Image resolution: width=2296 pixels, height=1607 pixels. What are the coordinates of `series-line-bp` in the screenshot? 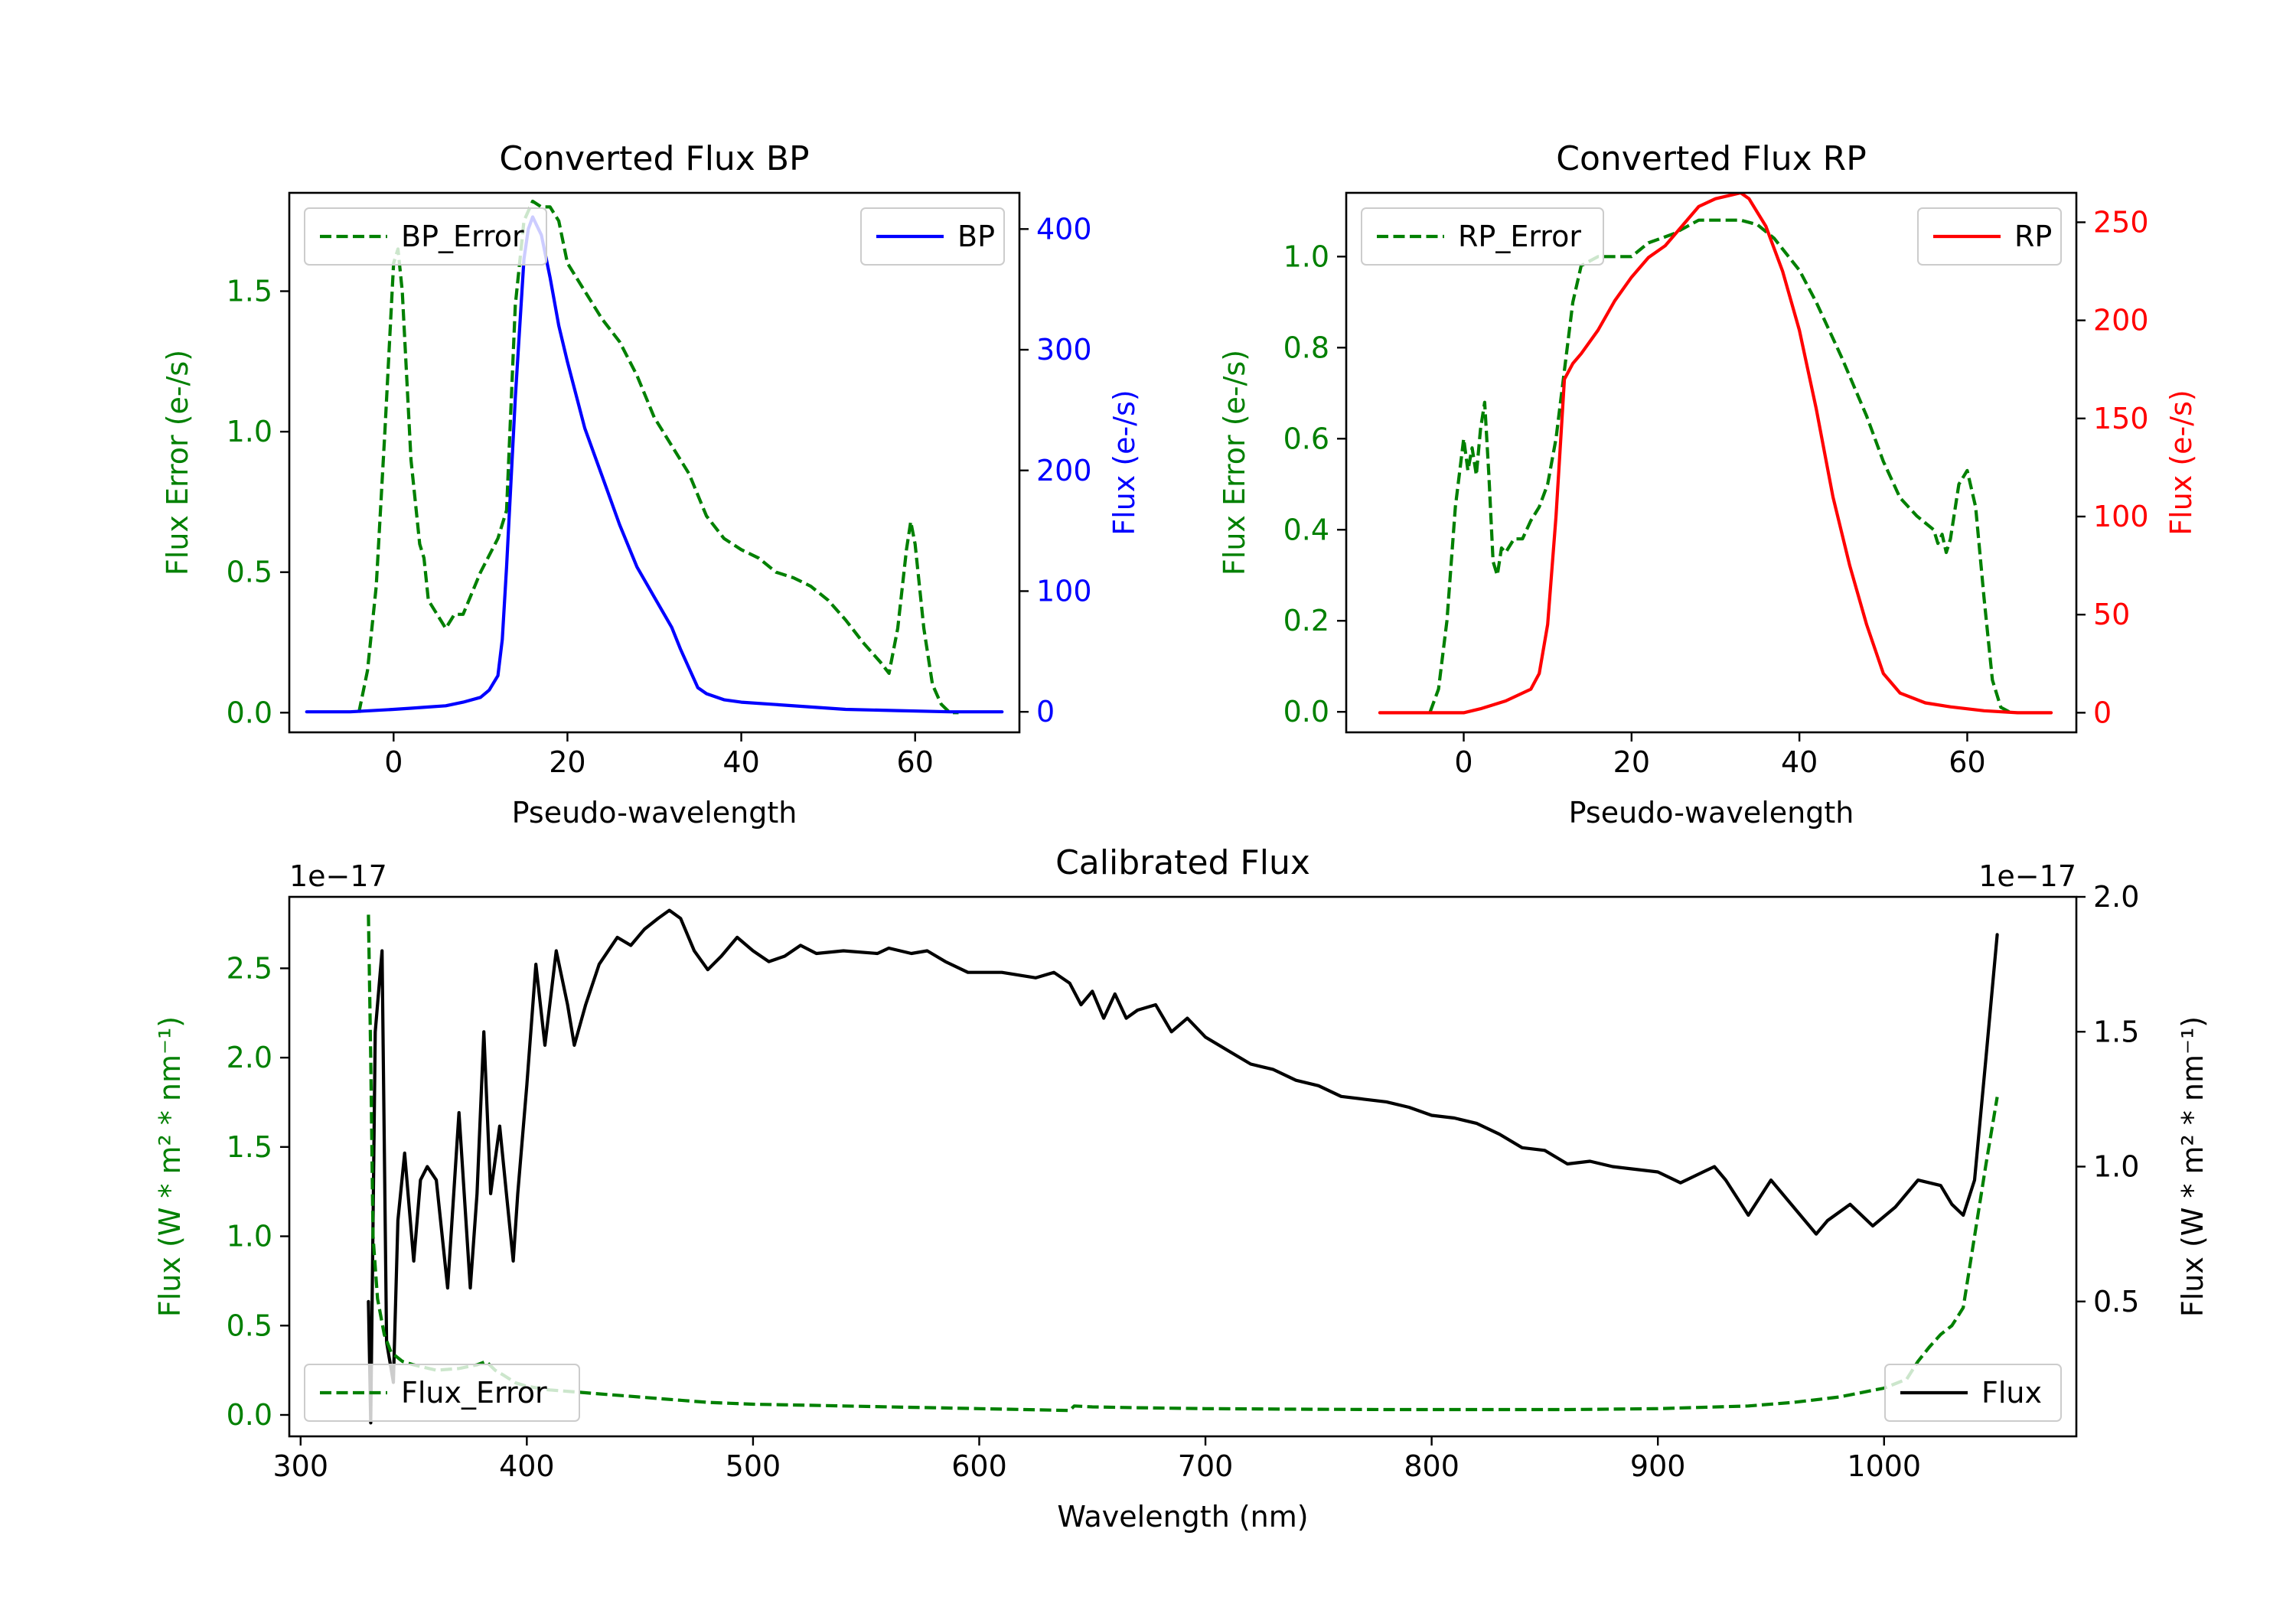 It's located at (654, 464).